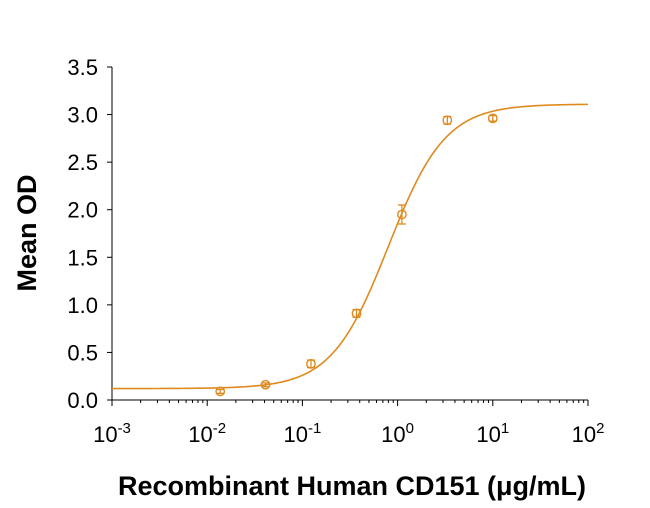 This screenshot has width=650, height=508. What do you see at coordinates (82, 257) in the screenshot?
I see `y-tick-label: 1.5` at bounding box center [82, 257].